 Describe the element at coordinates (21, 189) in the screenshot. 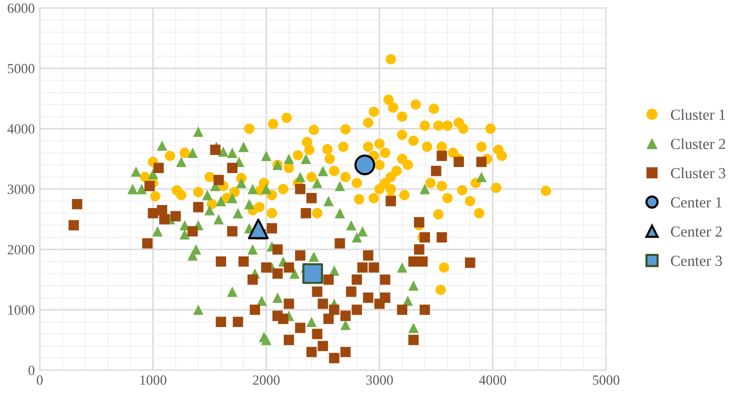

I see `y-tick-label: 3000` at that location.